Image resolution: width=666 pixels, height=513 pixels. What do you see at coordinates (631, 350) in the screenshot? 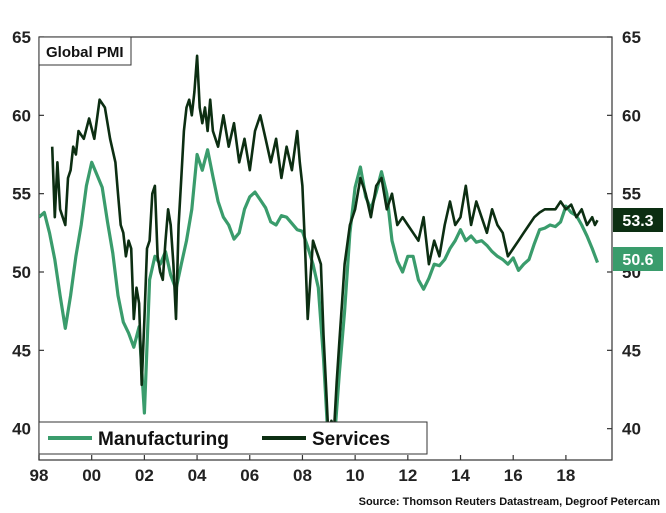
I see `y-tick-label-right: 45` at bounding box center [631, 350].